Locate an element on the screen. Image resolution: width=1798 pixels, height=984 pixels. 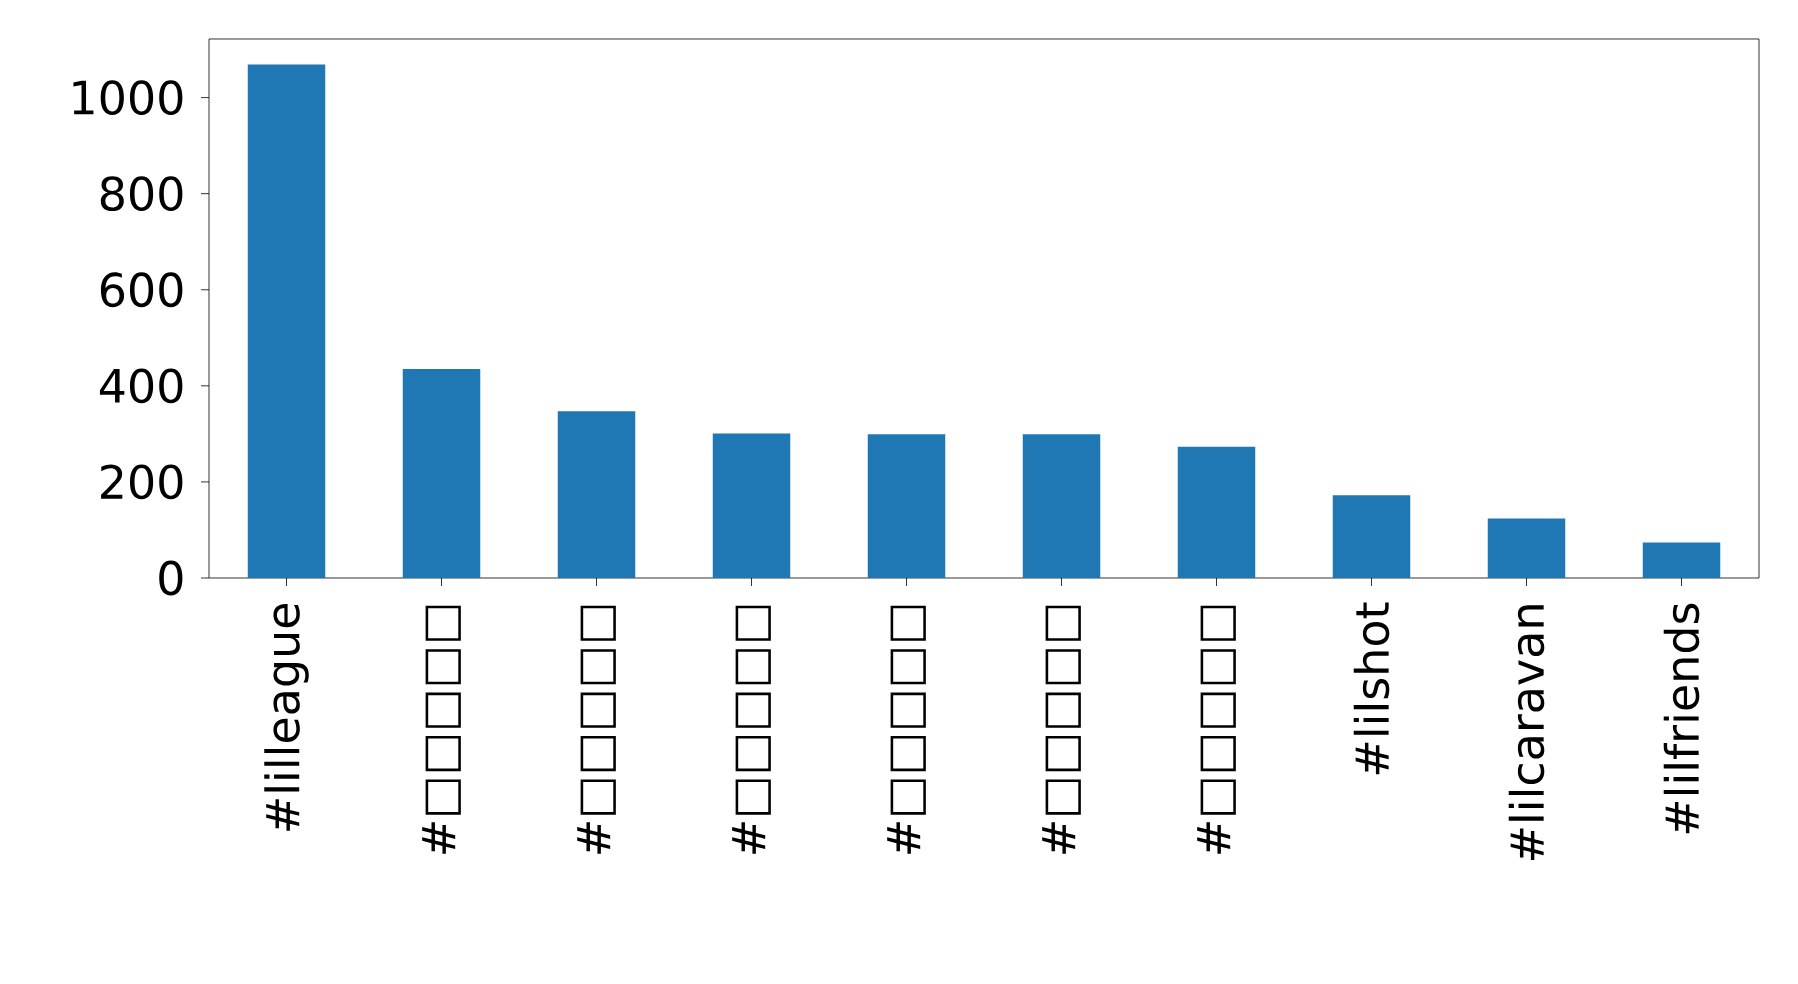
y-tick-label: 200 is located at coordinates (142, 482).